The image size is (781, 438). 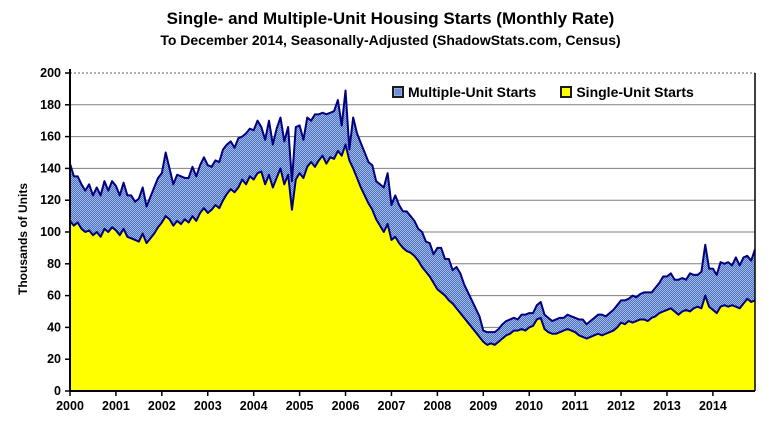 What do you see at coordinates (50, 137) in the screenshot?
I see `svg-text: 160` at bounding box center [50, 137].